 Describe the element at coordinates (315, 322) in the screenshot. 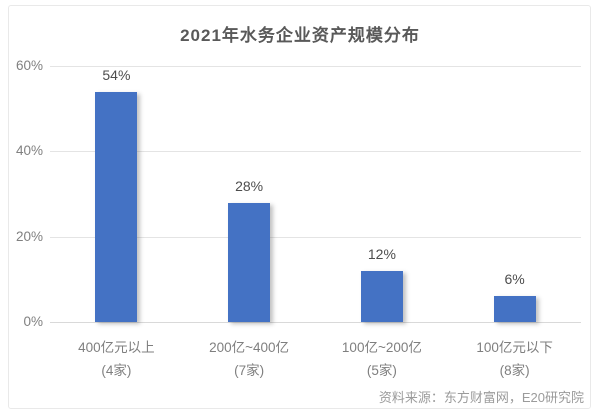

I see `x-axis-line` at that location.